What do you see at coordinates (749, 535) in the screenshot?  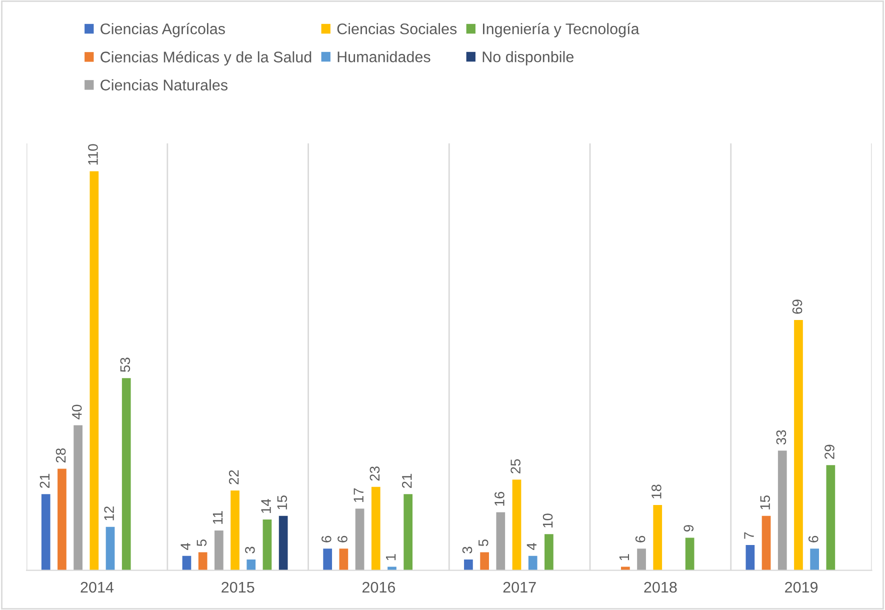 I see `data-label: 7` at bounding box center [749, 535].